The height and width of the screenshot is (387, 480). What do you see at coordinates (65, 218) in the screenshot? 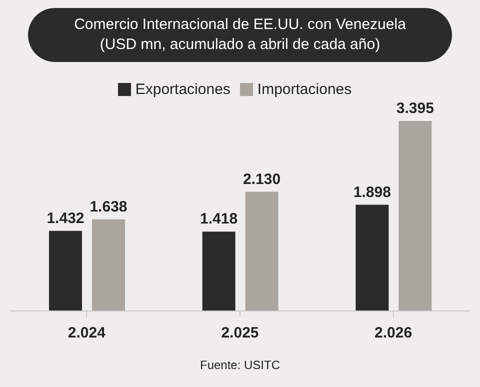
I see `data-label: 1.432` at bounding box center [65, 218].